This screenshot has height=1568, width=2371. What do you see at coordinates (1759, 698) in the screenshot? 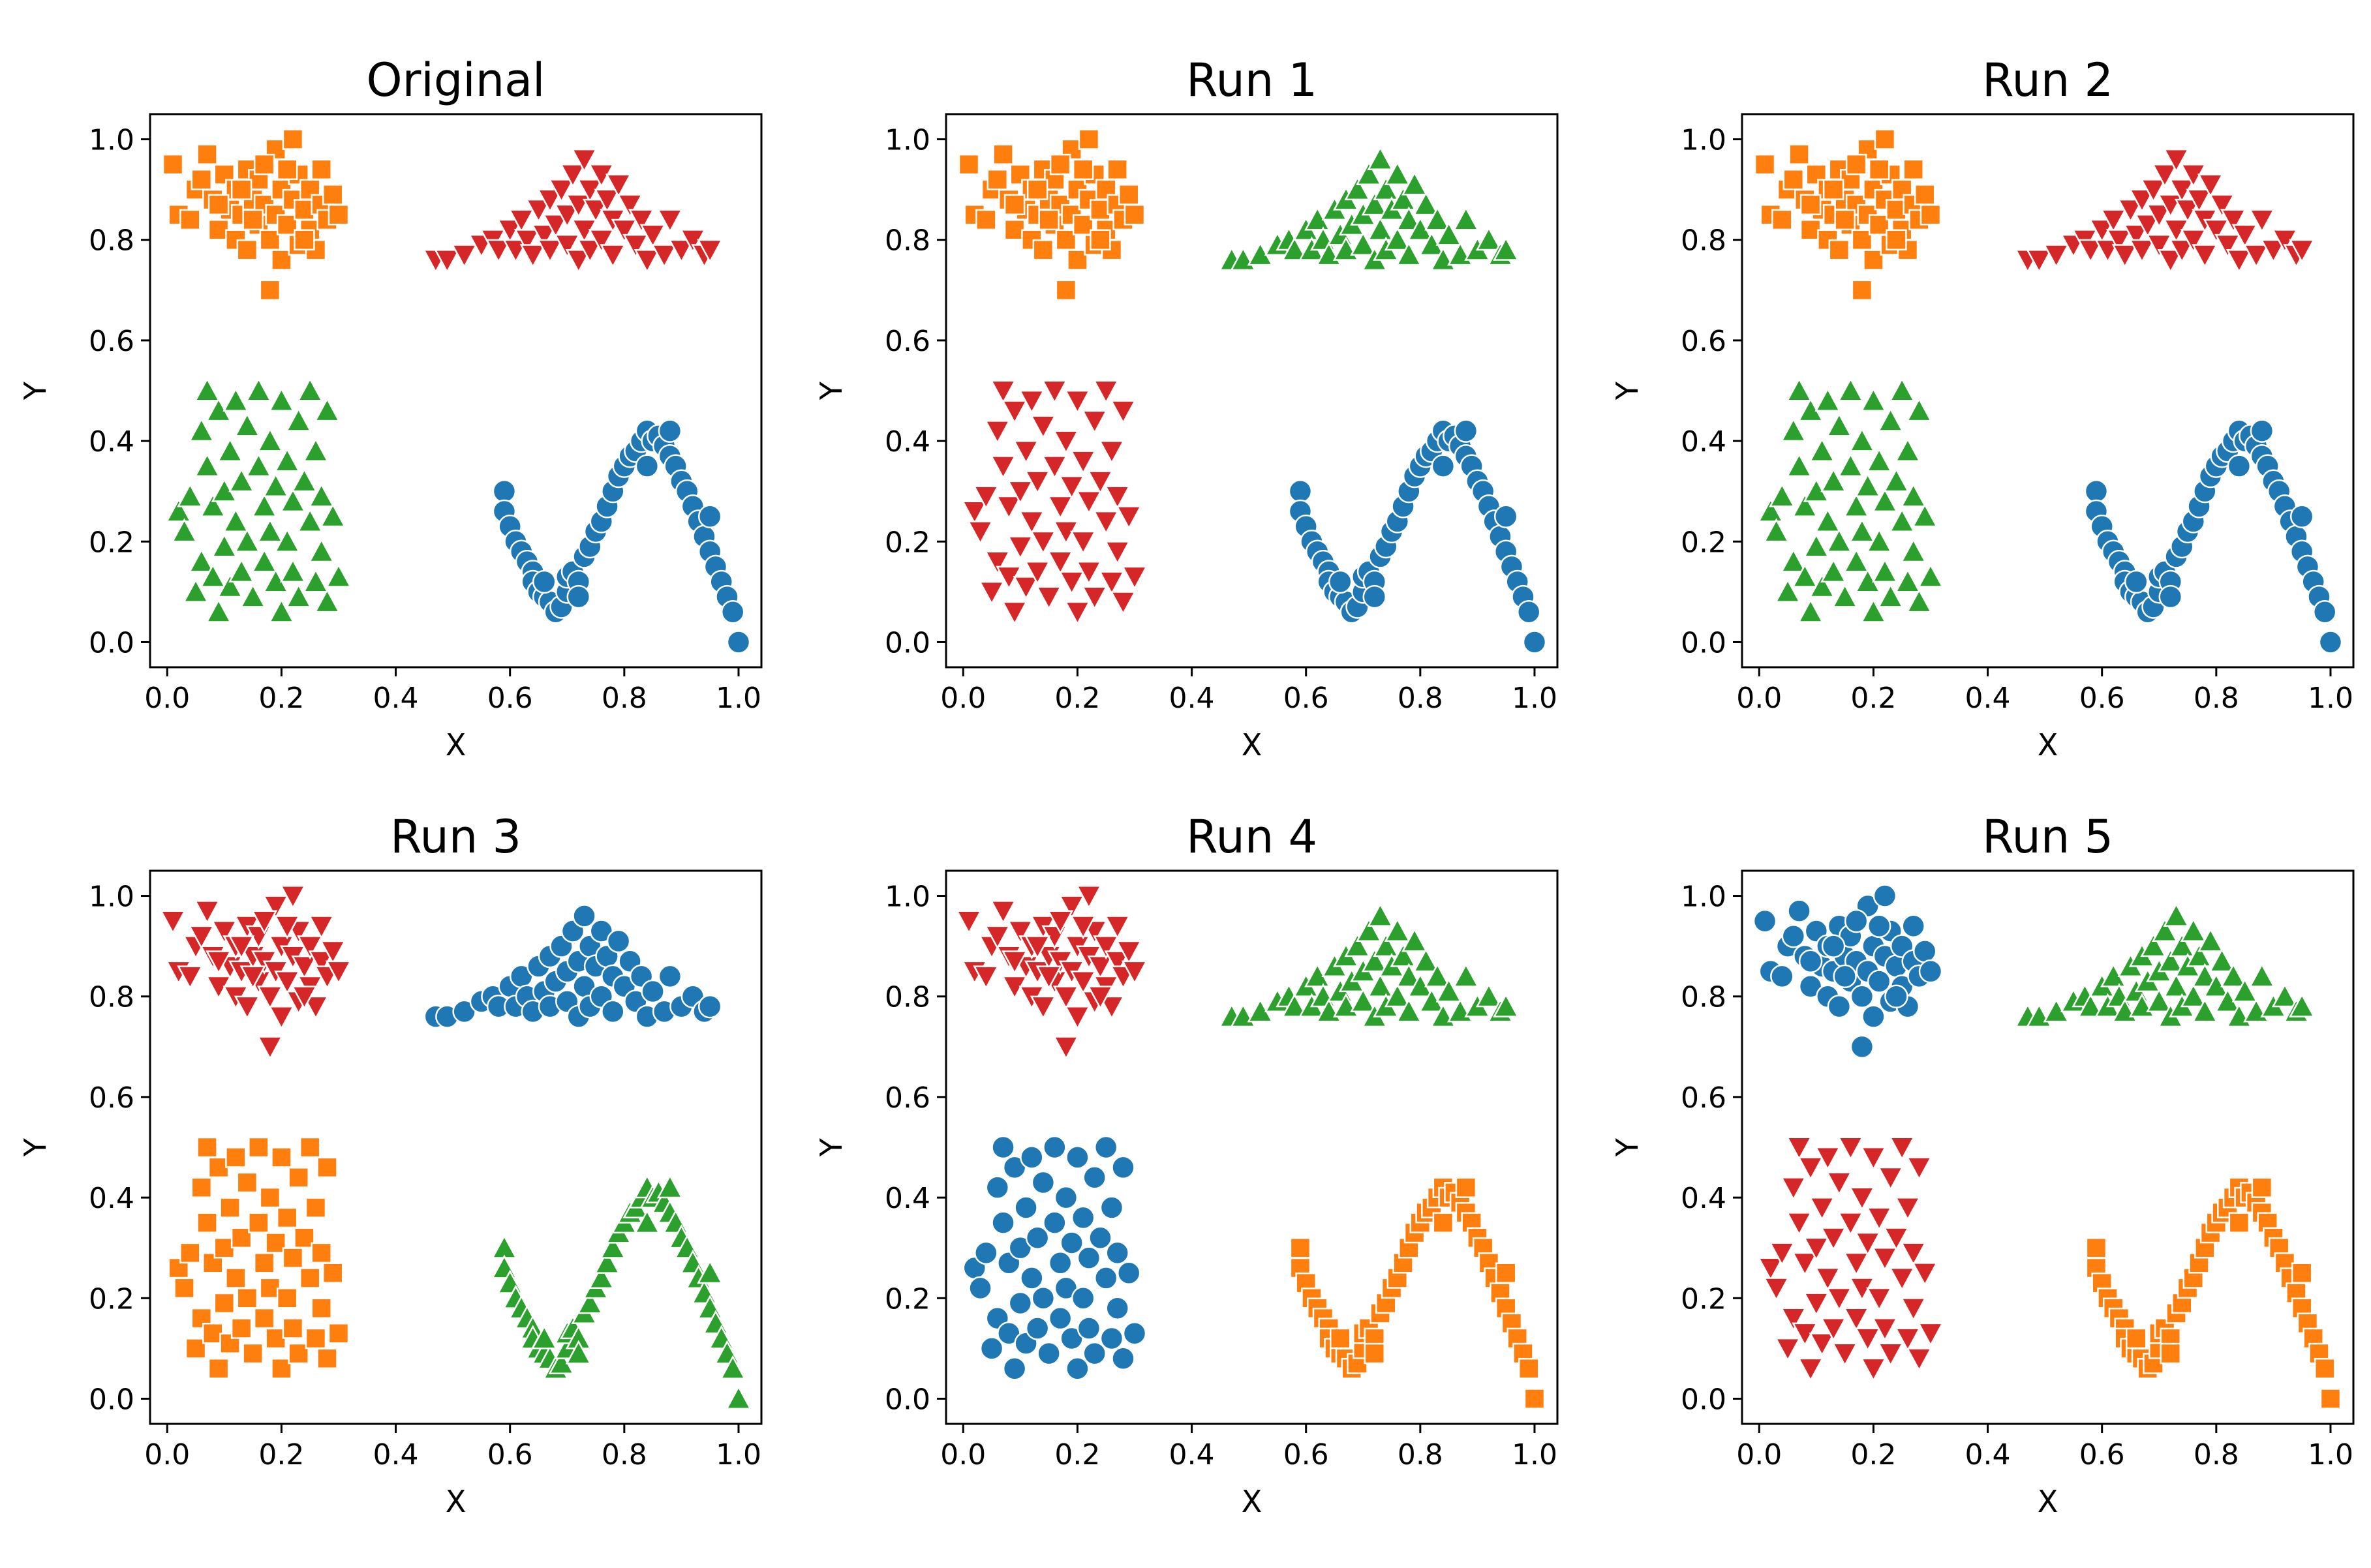
I see `x-tick-label: 0.0` at bounding box center [1759, 698].